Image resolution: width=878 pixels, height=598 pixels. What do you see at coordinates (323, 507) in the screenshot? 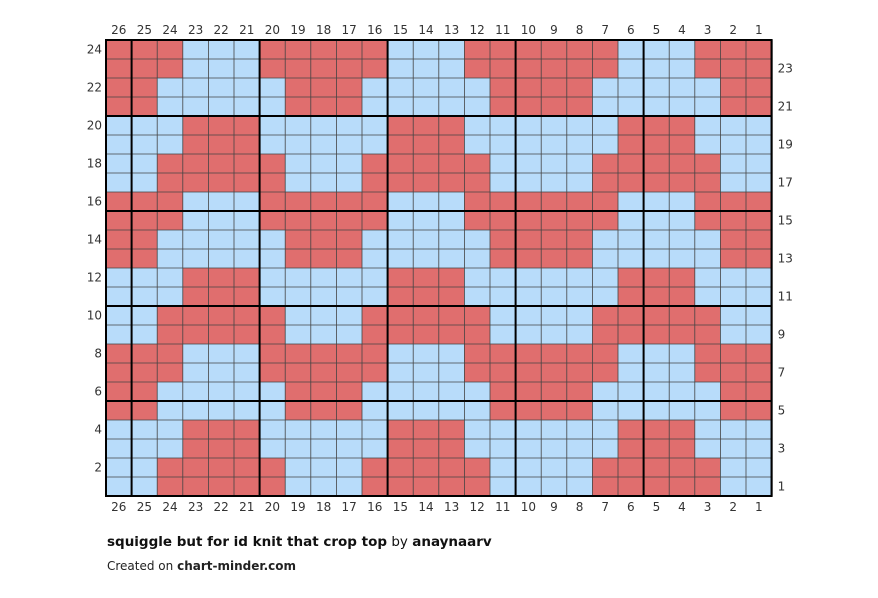
I see `column-label-bottom: 18` at bounding box center [323, 507].